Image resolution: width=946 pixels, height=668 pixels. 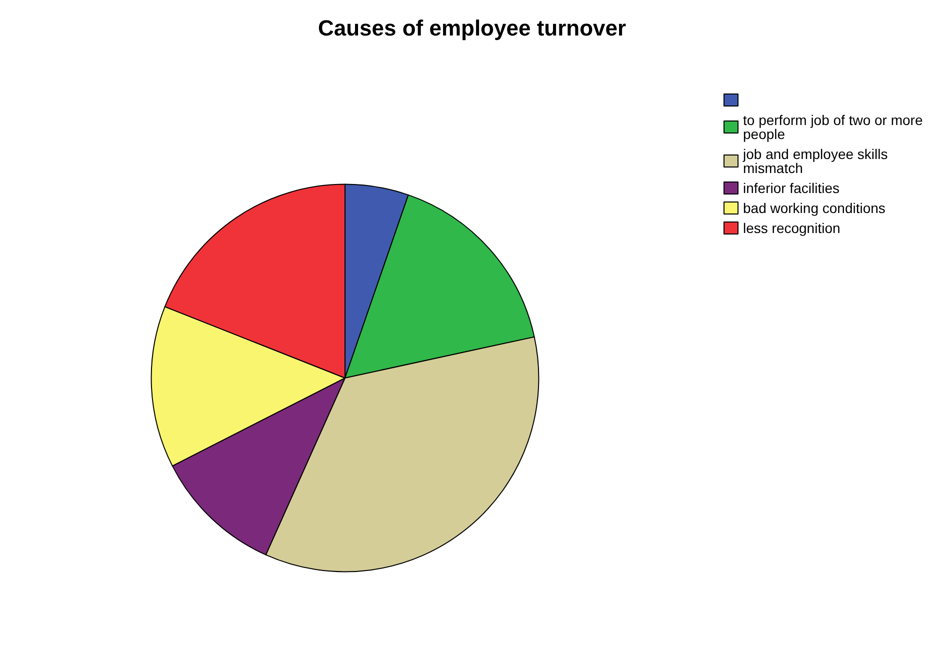 I want to click on legend-label: less recognition, so click(x=791, y=228).